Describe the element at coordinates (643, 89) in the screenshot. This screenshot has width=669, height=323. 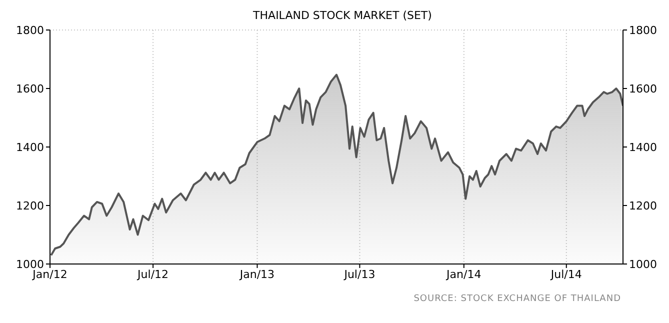
I see `y2-tick-label: 1600` at that location.